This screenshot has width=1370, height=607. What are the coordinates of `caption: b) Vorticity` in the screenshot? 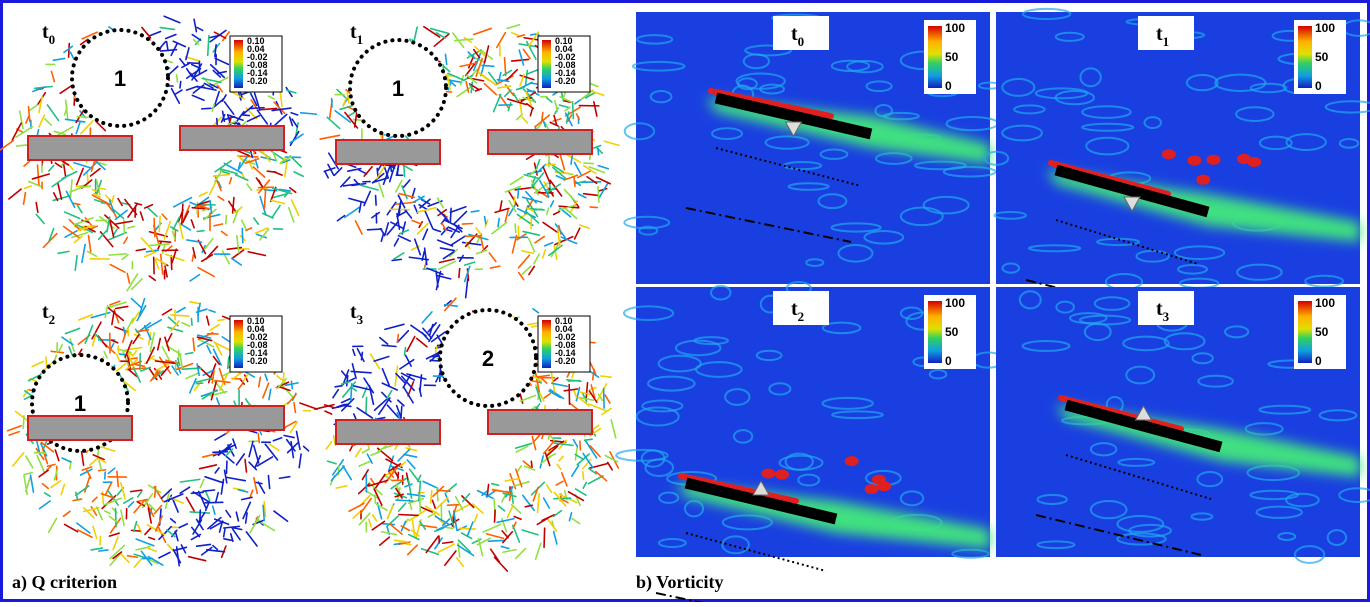 It's located at (680, 582).